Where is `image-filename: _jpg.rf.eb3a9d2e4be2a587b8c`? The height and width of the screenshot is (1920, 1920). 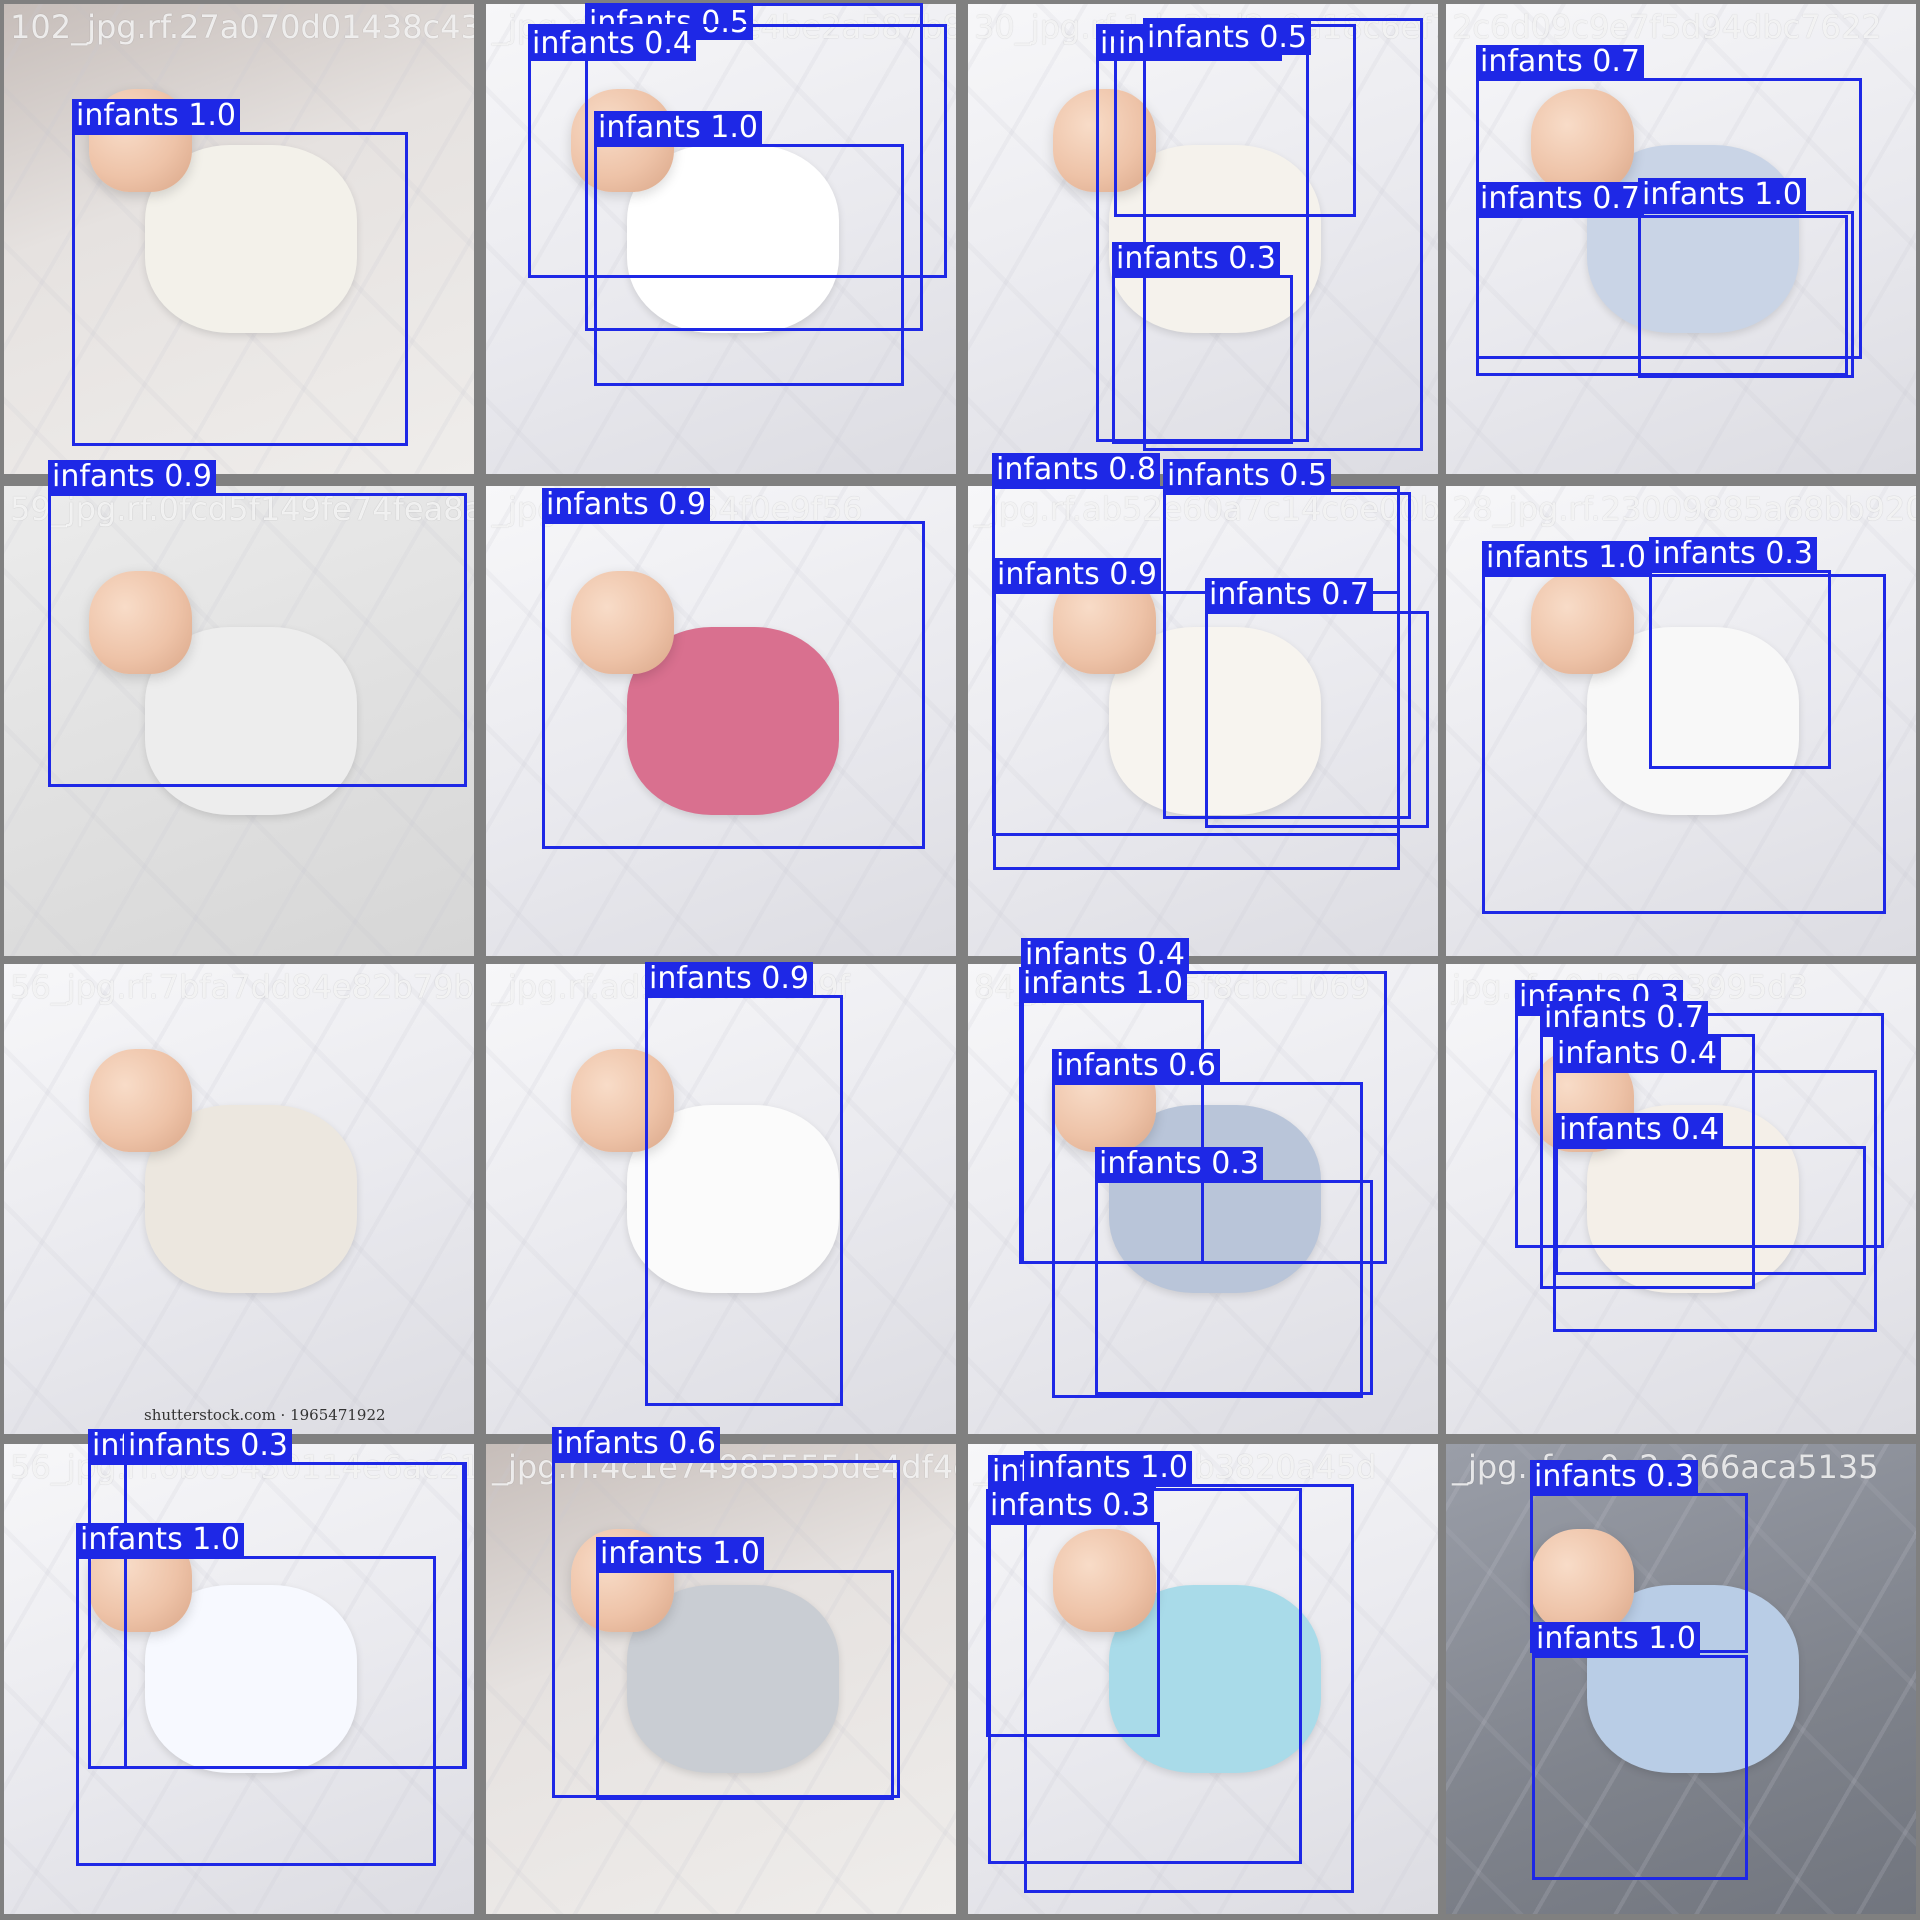
image-filename: _jpg.rf.eb3a9d2e4be2a587b8c is located at coordinates (724, 27).